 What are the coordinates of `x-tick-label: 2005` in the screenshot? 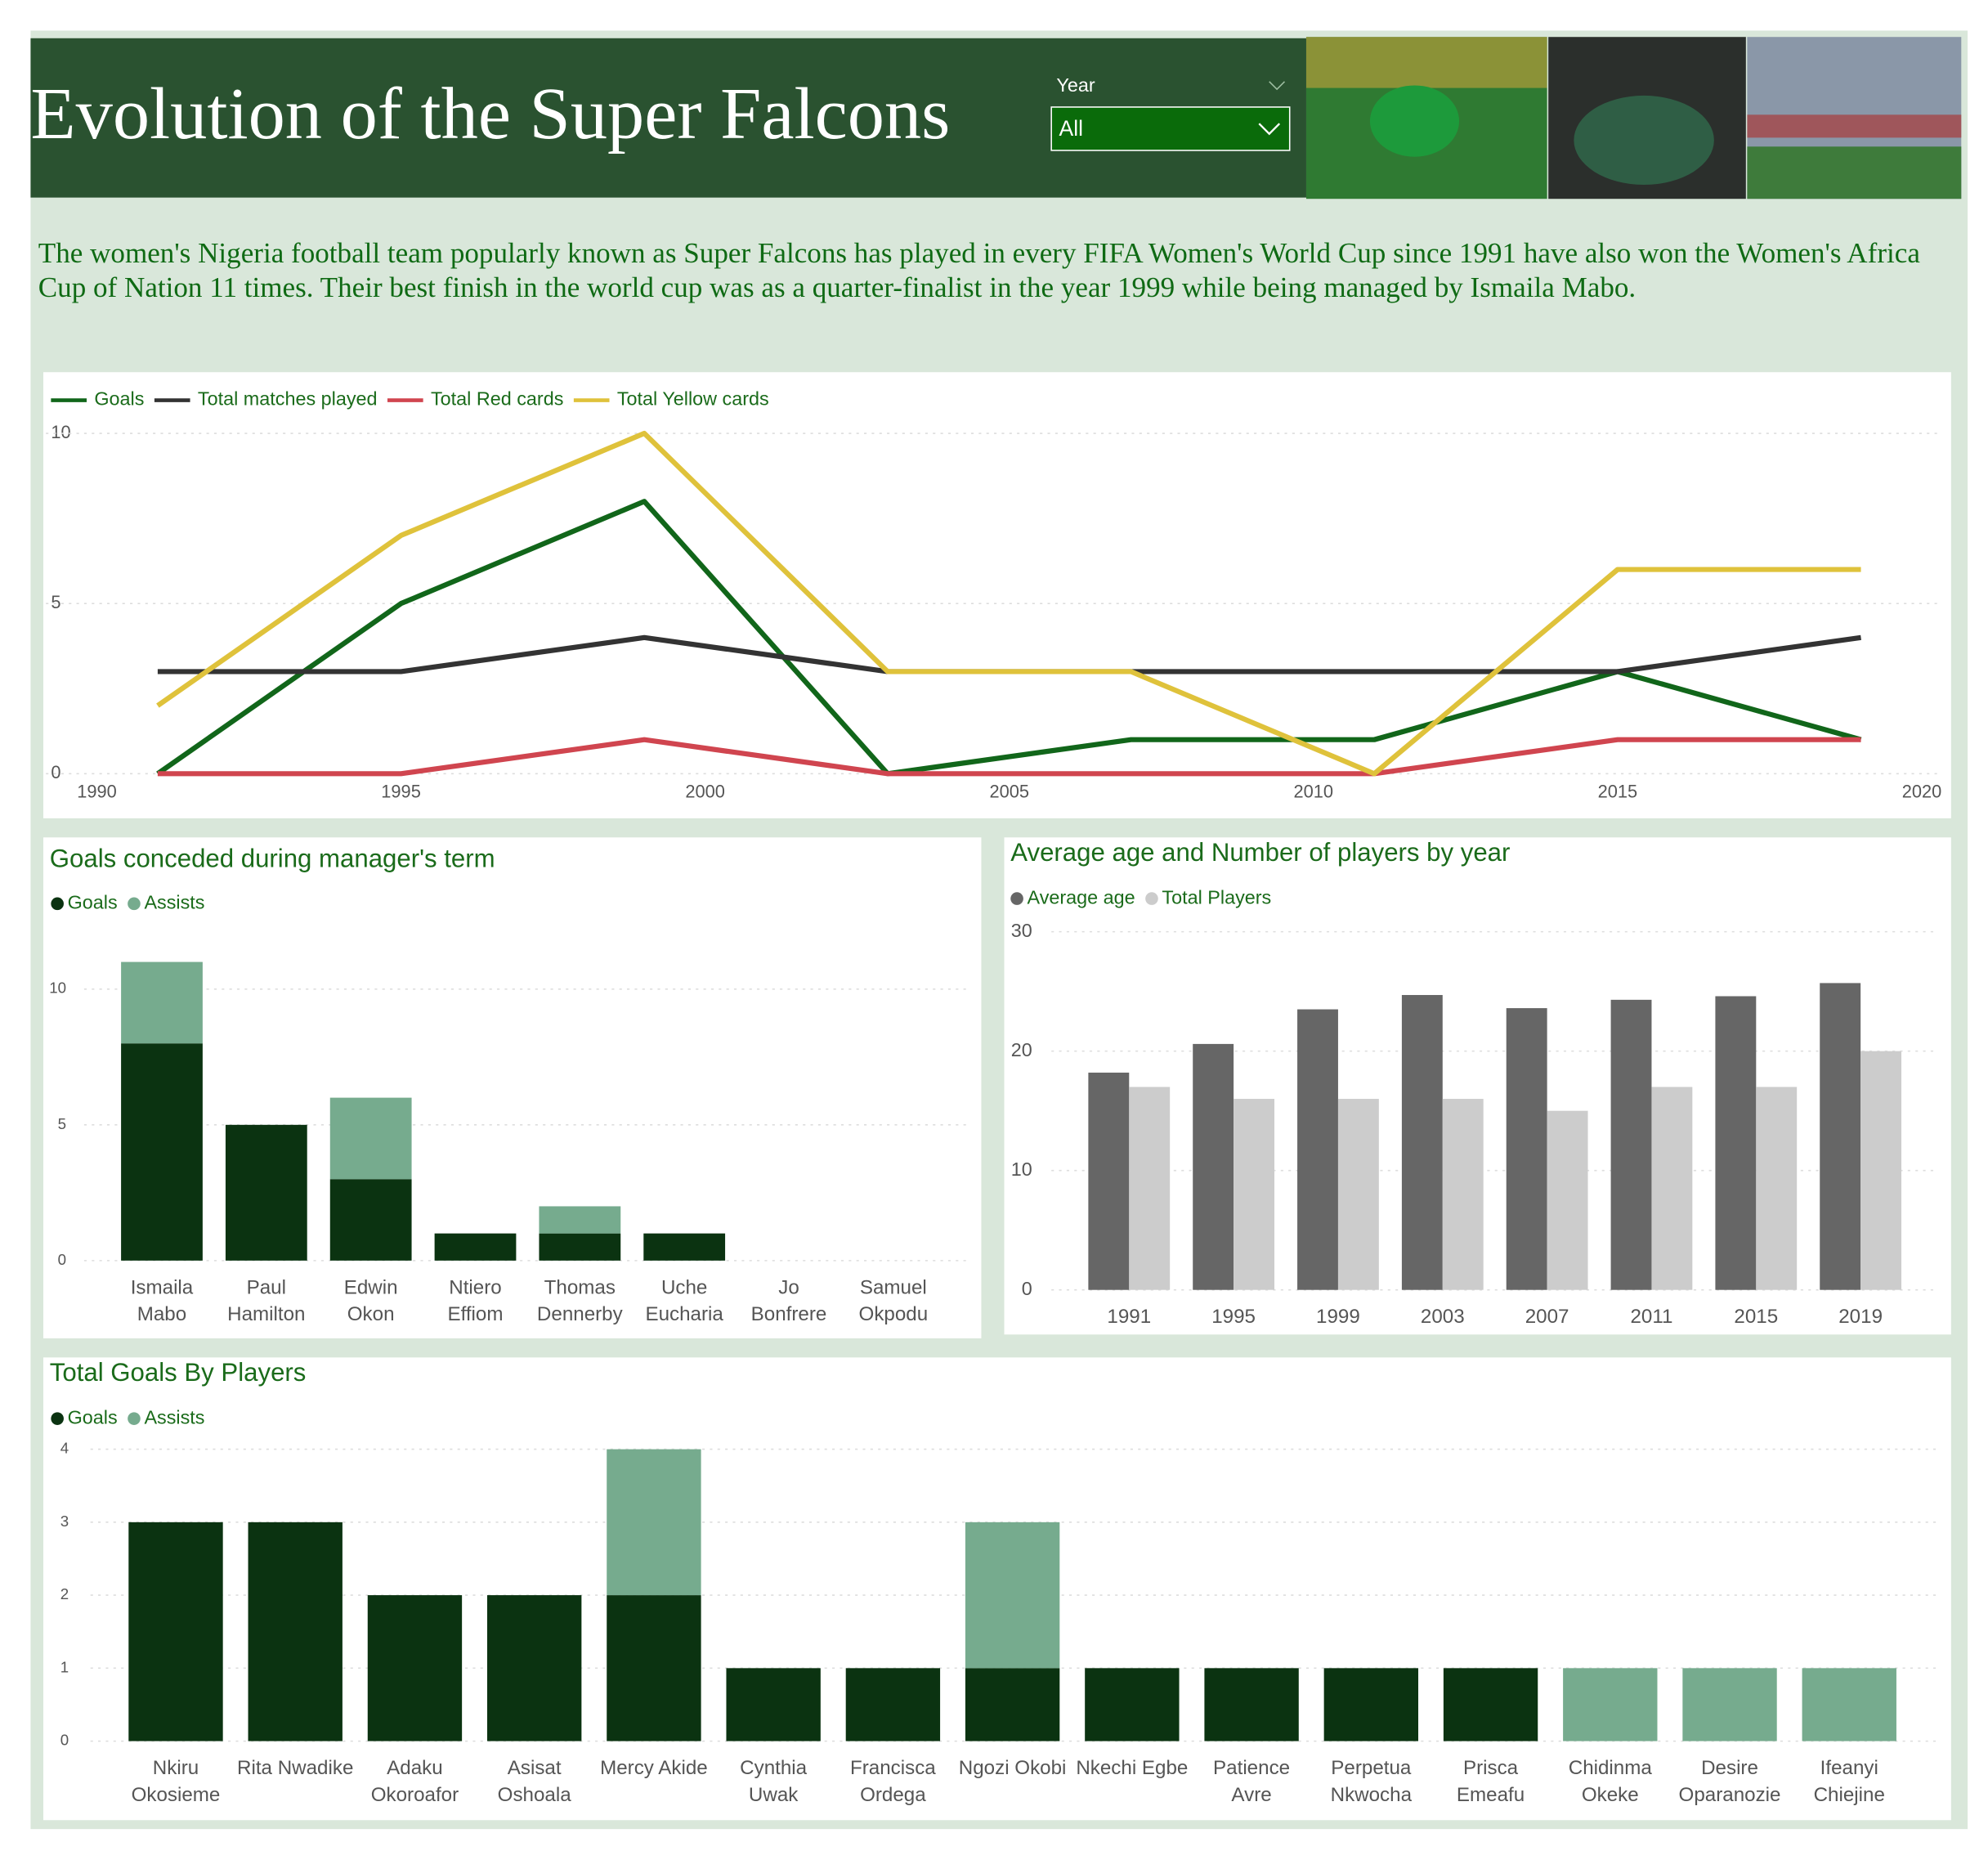 It's located at (1009, 791).